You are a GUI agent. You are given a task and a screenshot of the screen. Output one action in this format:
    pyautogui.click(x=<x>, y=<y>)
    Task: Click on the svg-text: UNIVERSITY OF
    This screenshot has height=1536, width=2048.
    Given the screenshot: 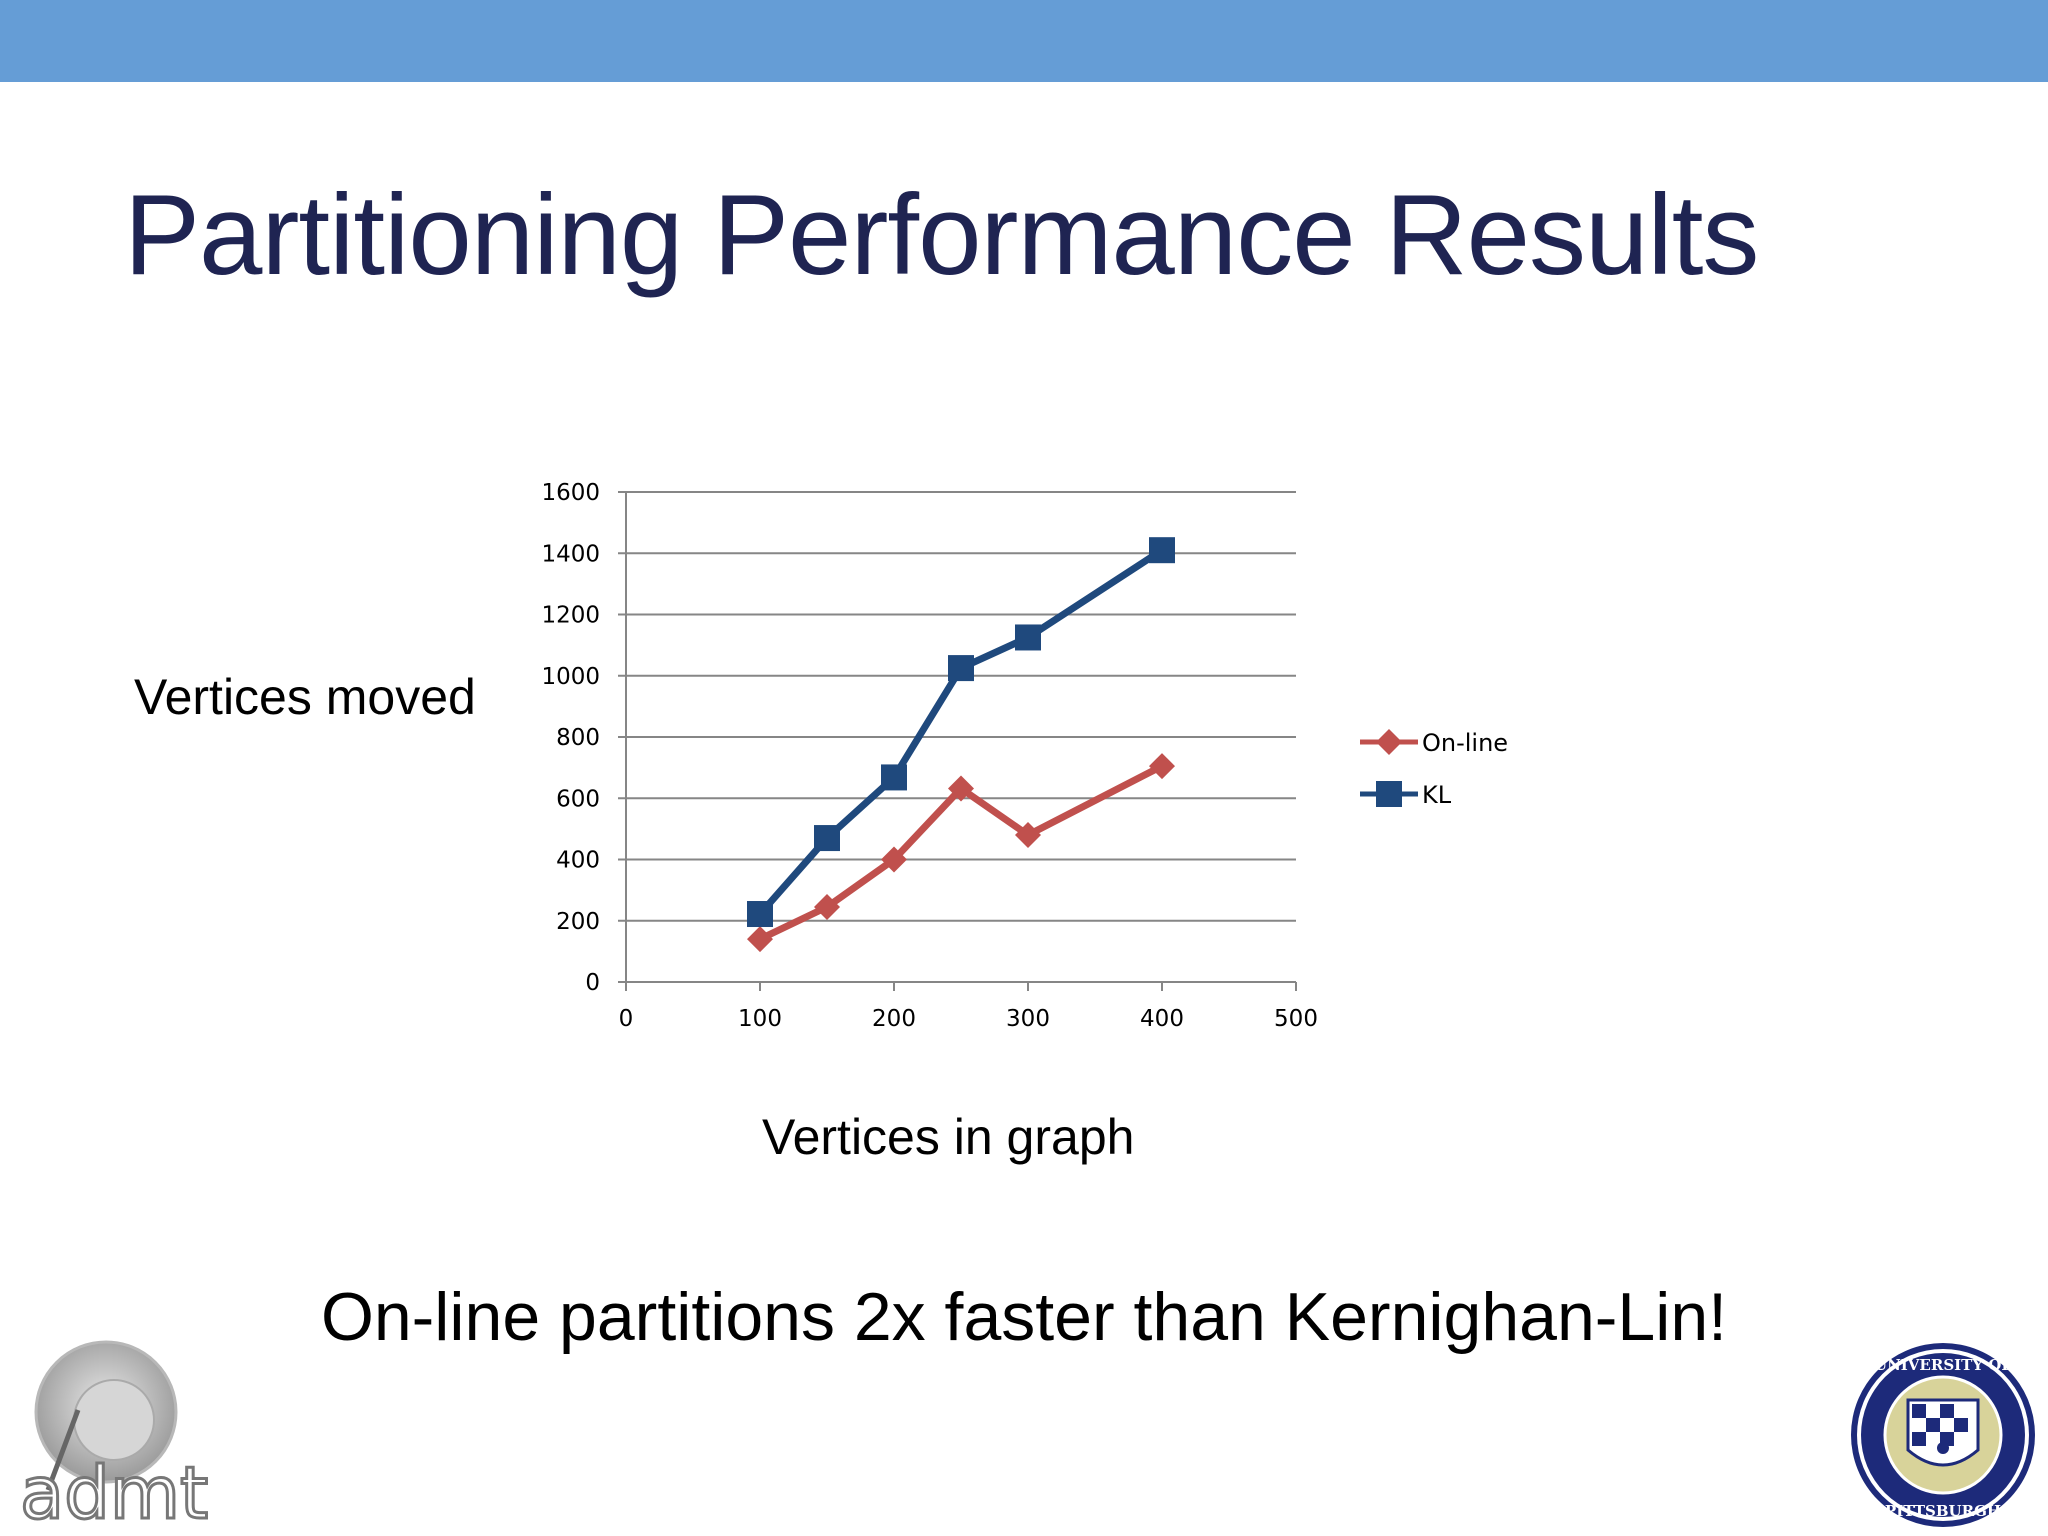 What is the action you would take?
    pyautogui.click(x=1943, y=1365)
    